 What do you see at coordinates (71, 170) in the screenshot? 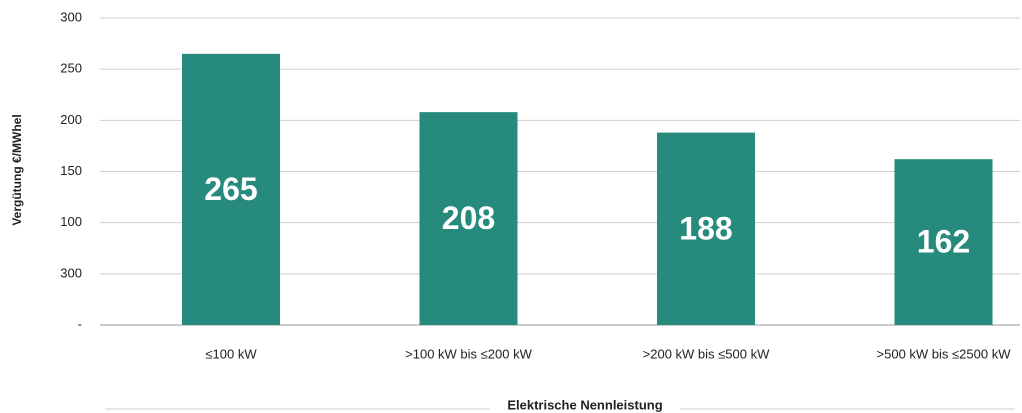
I see `y-tick-label: 150` at bounding box center [71, 170].